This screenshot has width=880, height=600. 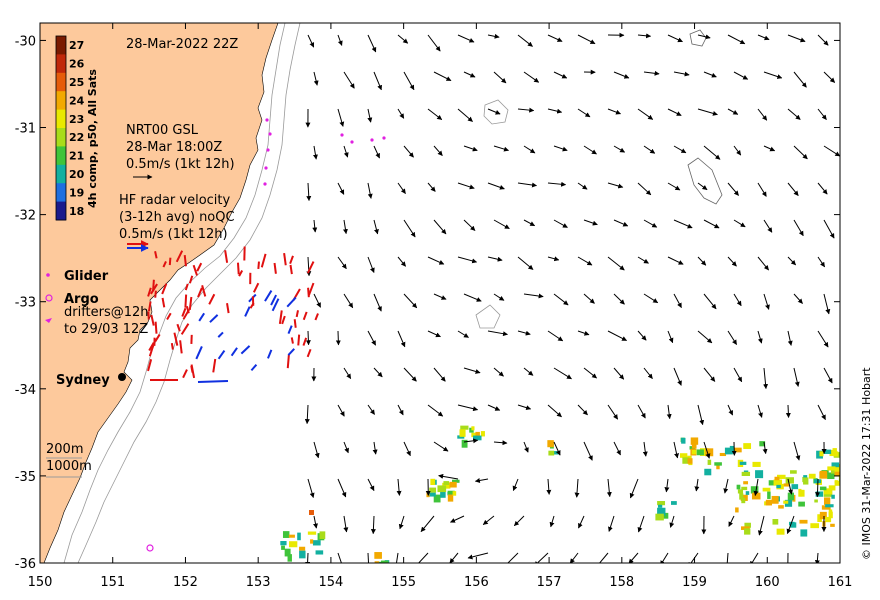 What do you see at coordinates (76, 45) in the screenshot?
I see `colorbar-tick-label: 27` at bounding box center [76, 45].